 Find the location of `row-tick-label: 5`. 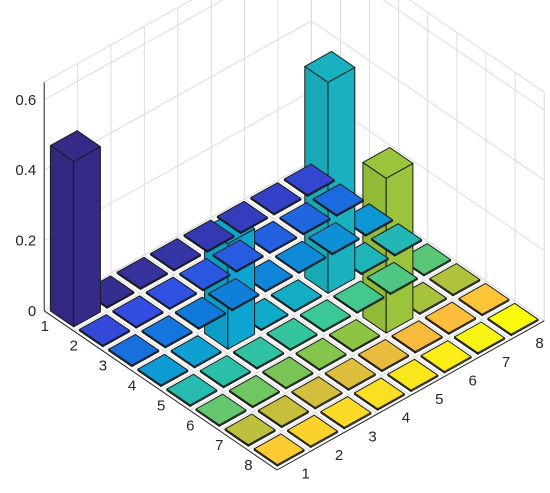

row-tick-label: 5 is located at coordinates (161, 405).